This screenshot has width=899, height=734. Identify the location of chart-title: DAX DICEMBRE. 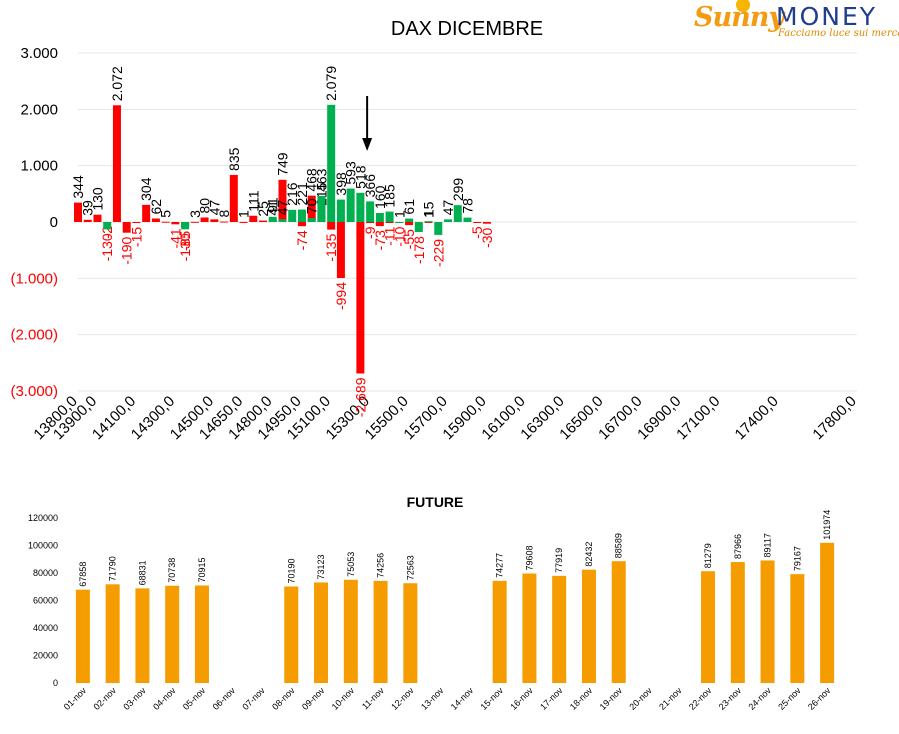
(467, 29).